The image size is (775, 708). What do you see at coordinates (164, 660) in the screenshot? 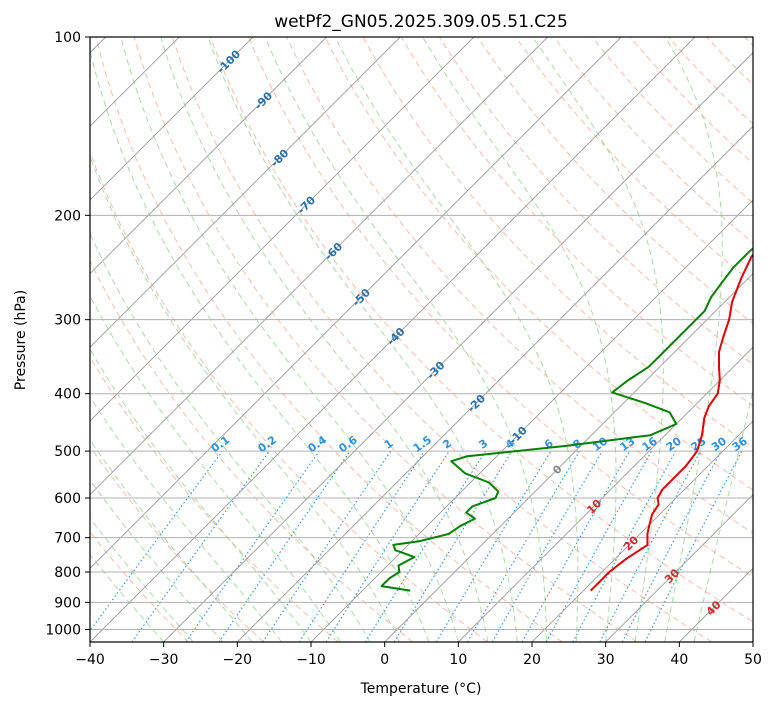
I see `x-tick-label: −30` at bounding box center [164, 660].